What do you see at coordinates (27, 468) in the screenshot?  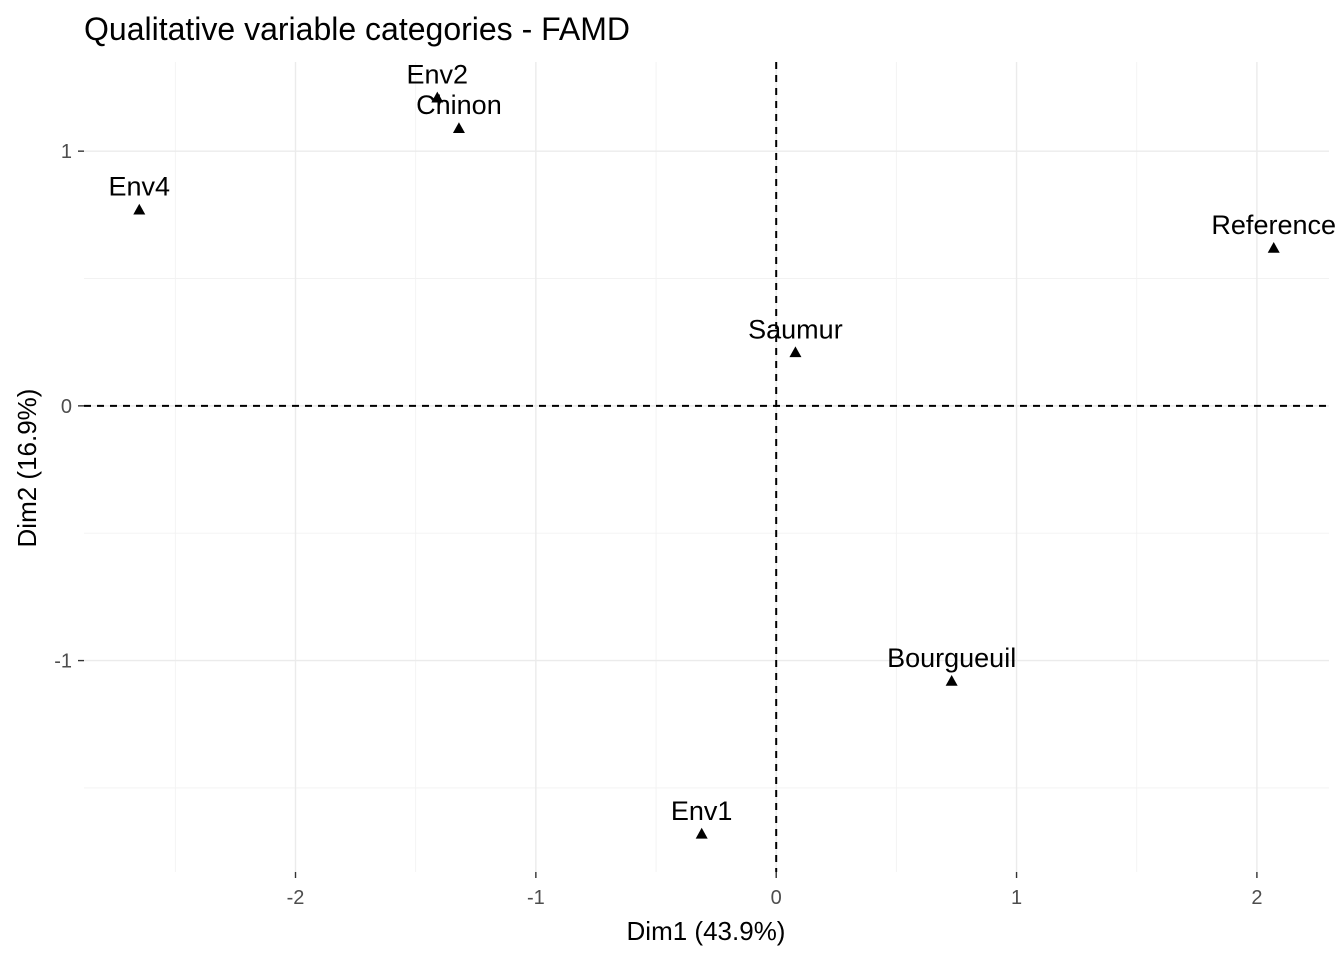 I see `y-axis-title: Dim2 (16.9%)` at bounding box center [27, 468].